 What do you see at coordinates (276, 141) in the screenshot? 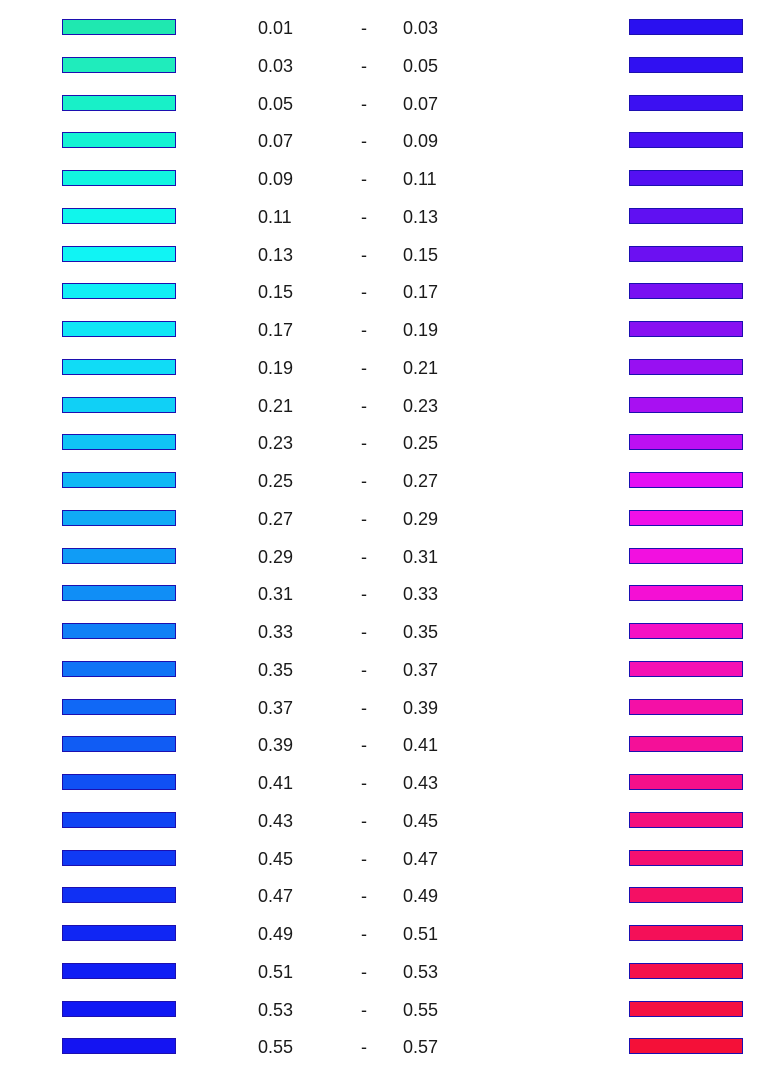
I see `range-start-label: 0.07` at bounding box center [276, 141].